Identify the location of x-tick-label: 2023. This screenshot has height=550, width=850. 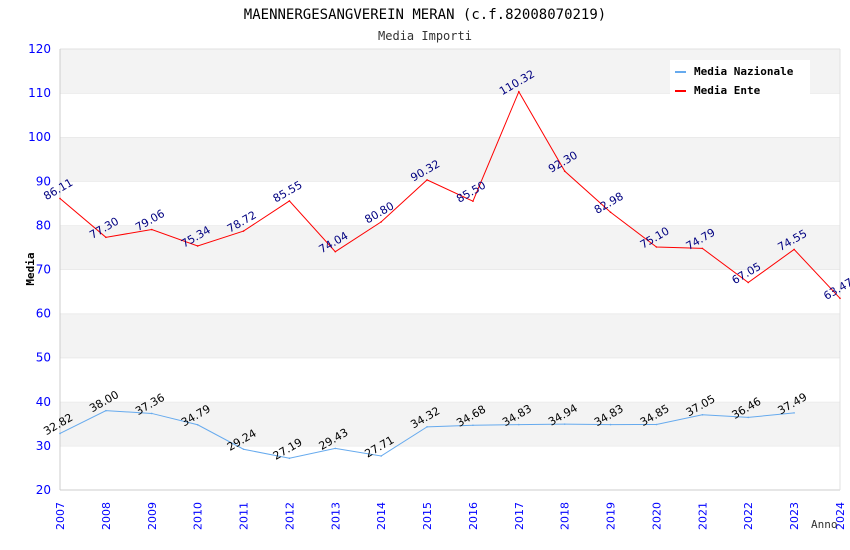
(794, 516).